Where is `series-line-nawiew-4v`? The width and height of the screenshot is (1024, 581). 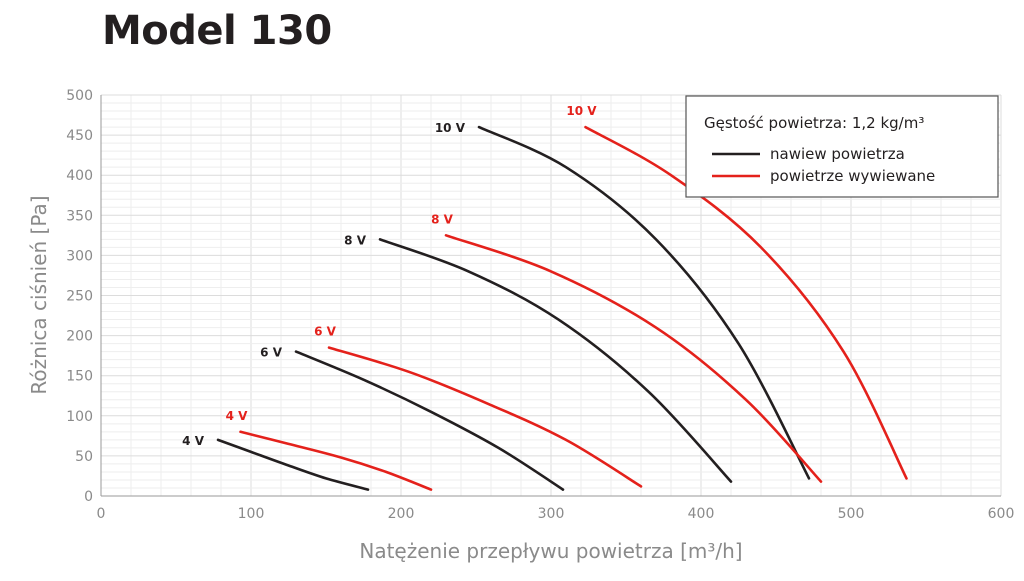 series-line-nawiew-4v is located at coordinates (293, 464).